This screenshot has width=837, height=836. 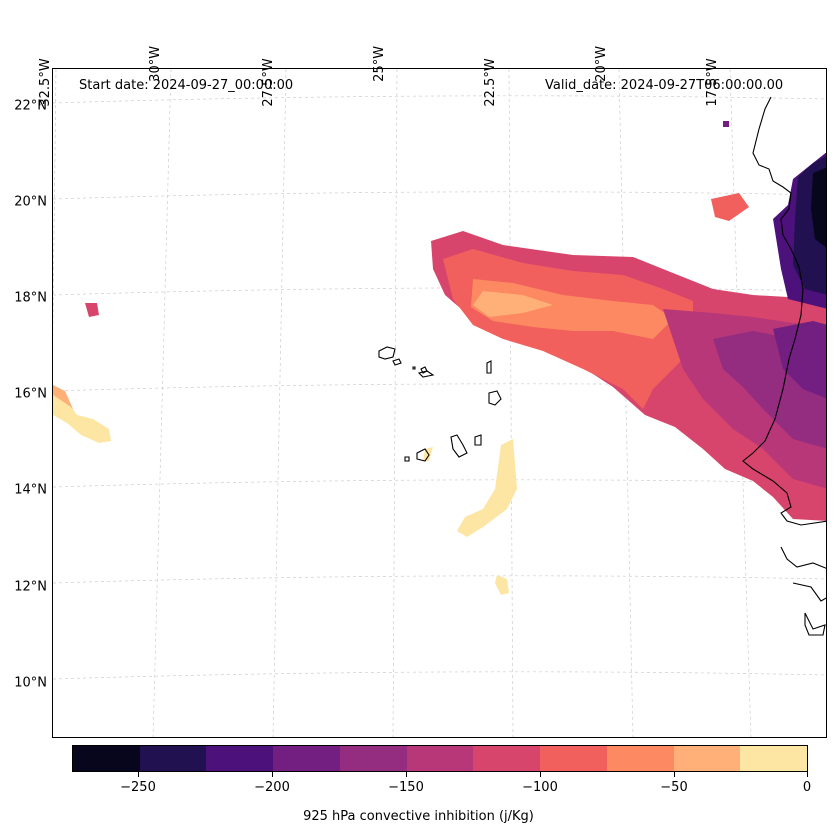 I want to click on colorbar-ticklabel-neg150: −150, so click(x=406, y=787).